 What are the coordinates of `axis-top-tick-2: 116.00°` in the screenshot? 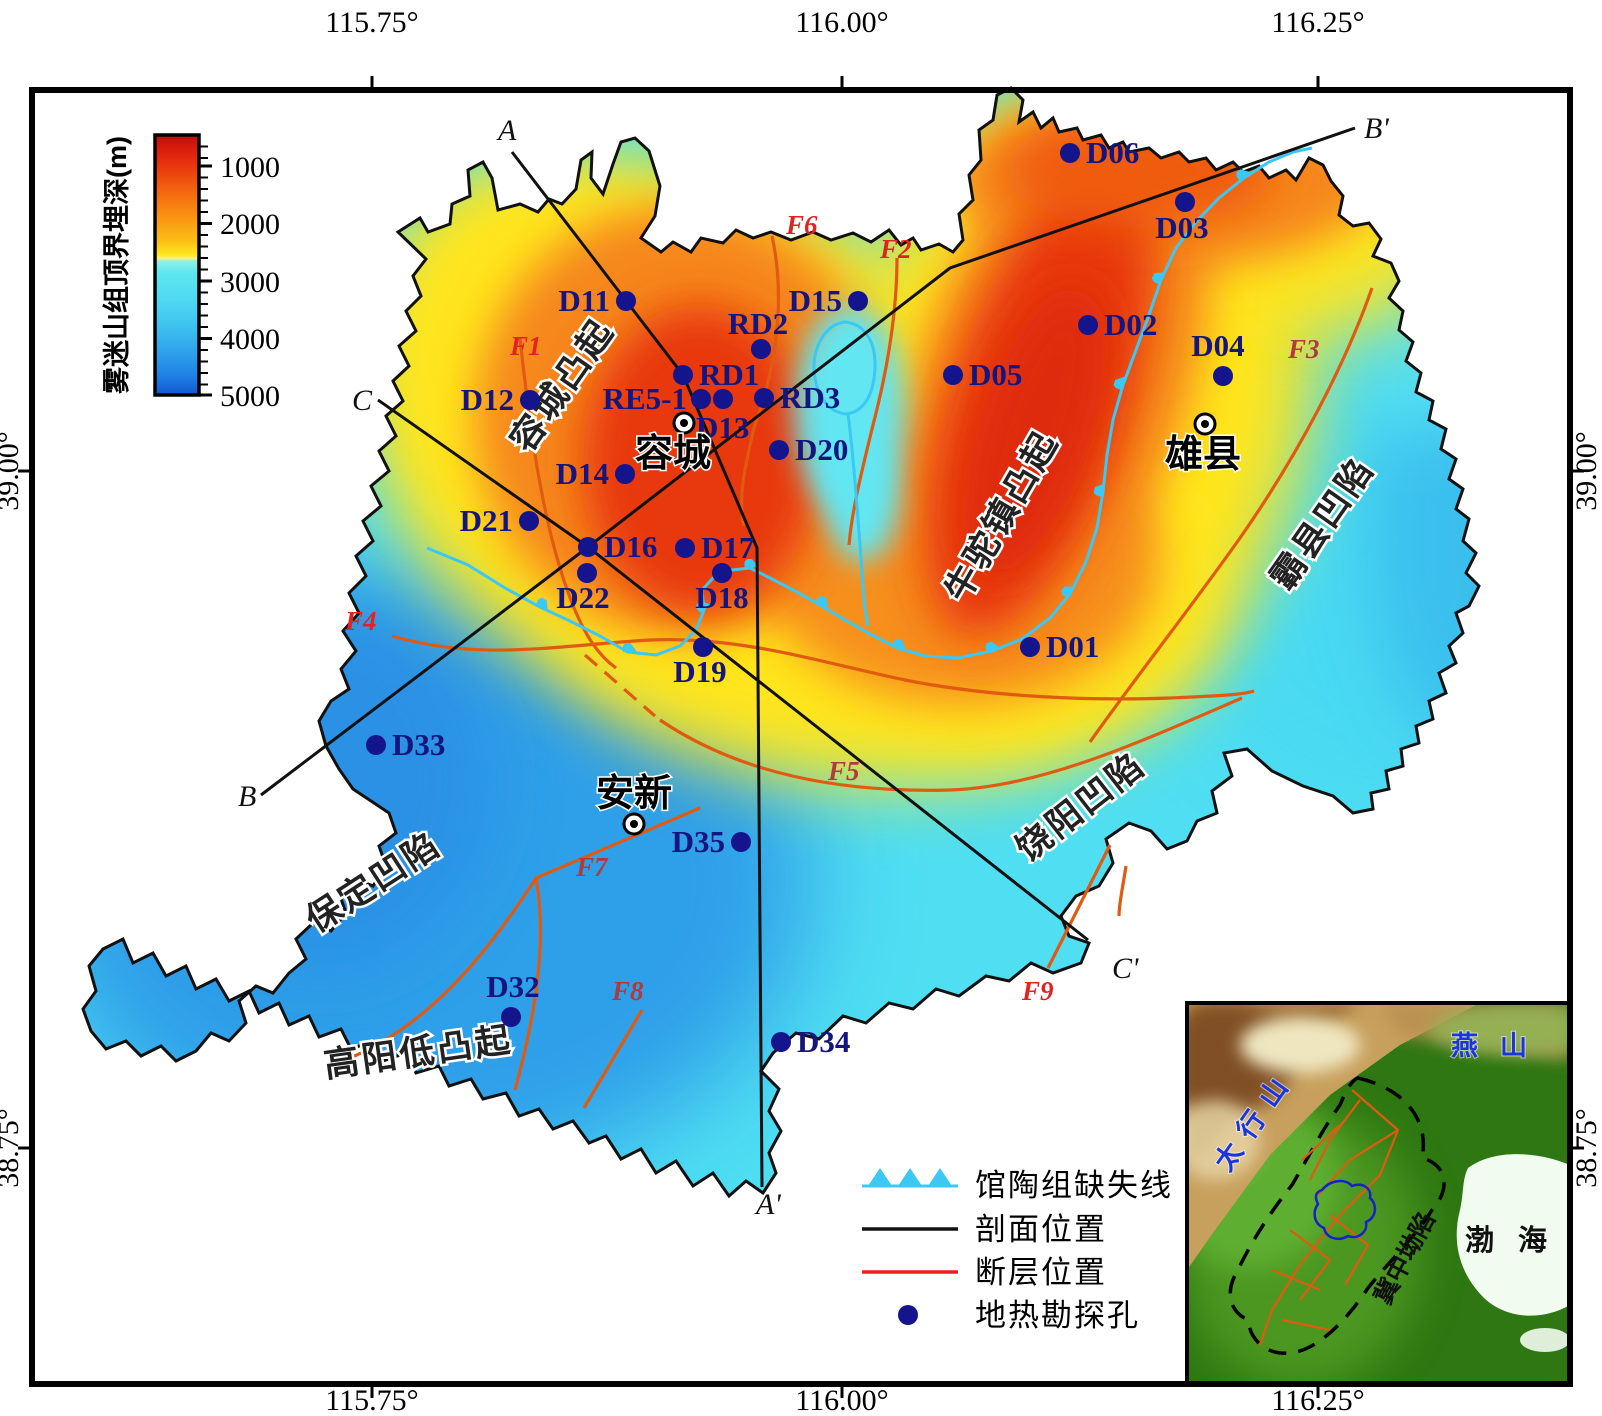 It's located at (841, 22).